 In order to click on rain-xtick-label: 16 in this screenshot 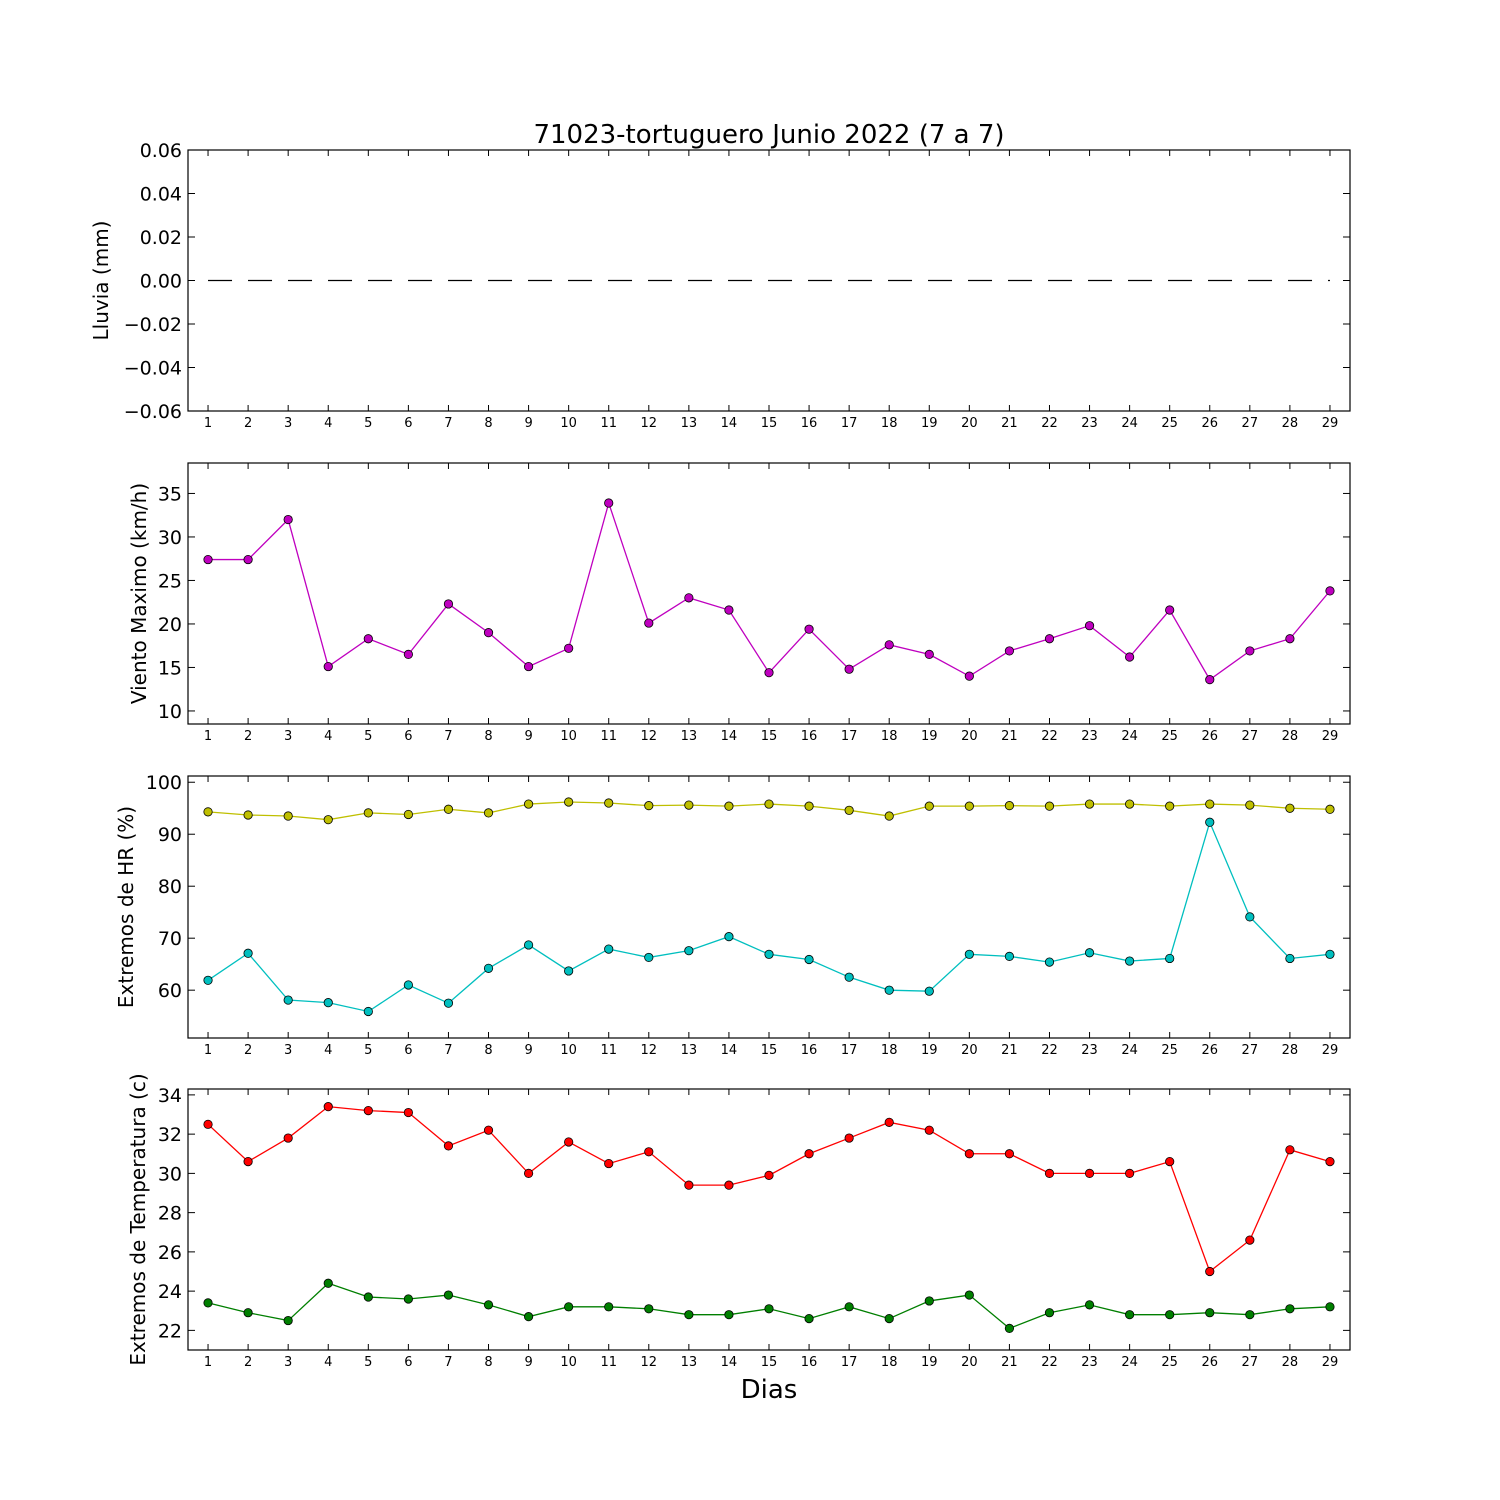, I will do `click(809, 423)`.